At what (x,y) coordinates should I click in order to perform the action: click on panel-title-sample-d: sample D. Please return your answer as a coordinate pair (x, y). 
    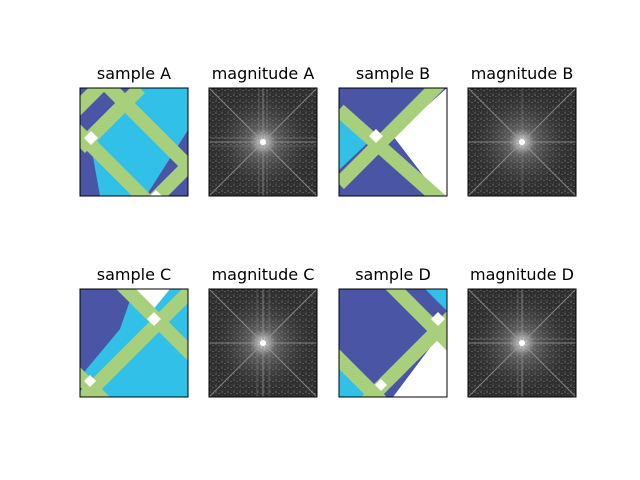
    Looking at the image, I should click on (393, 274).